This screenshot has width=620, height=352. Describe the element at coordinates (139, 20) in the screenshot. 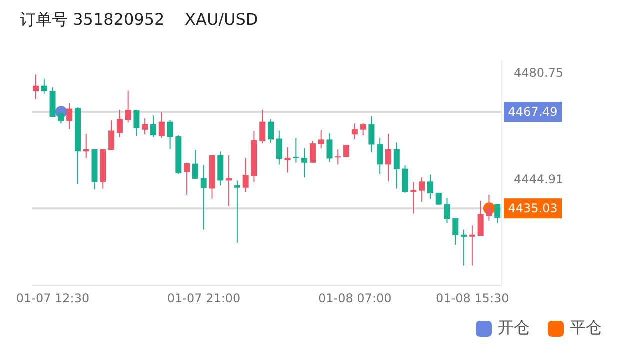

I see `chart-title: 订单号 351820952 XAU/USD` at that location.